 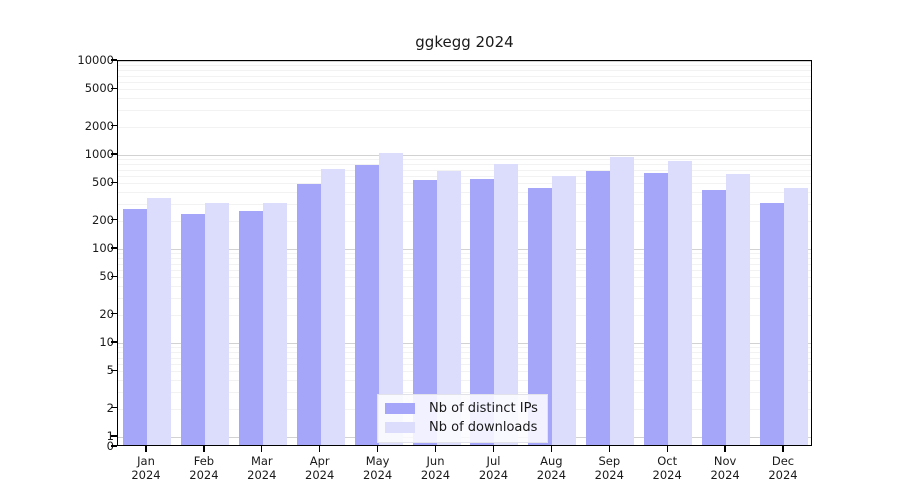 I want to click on y-axis-tick-label: 0, so click(x=91, y=446).